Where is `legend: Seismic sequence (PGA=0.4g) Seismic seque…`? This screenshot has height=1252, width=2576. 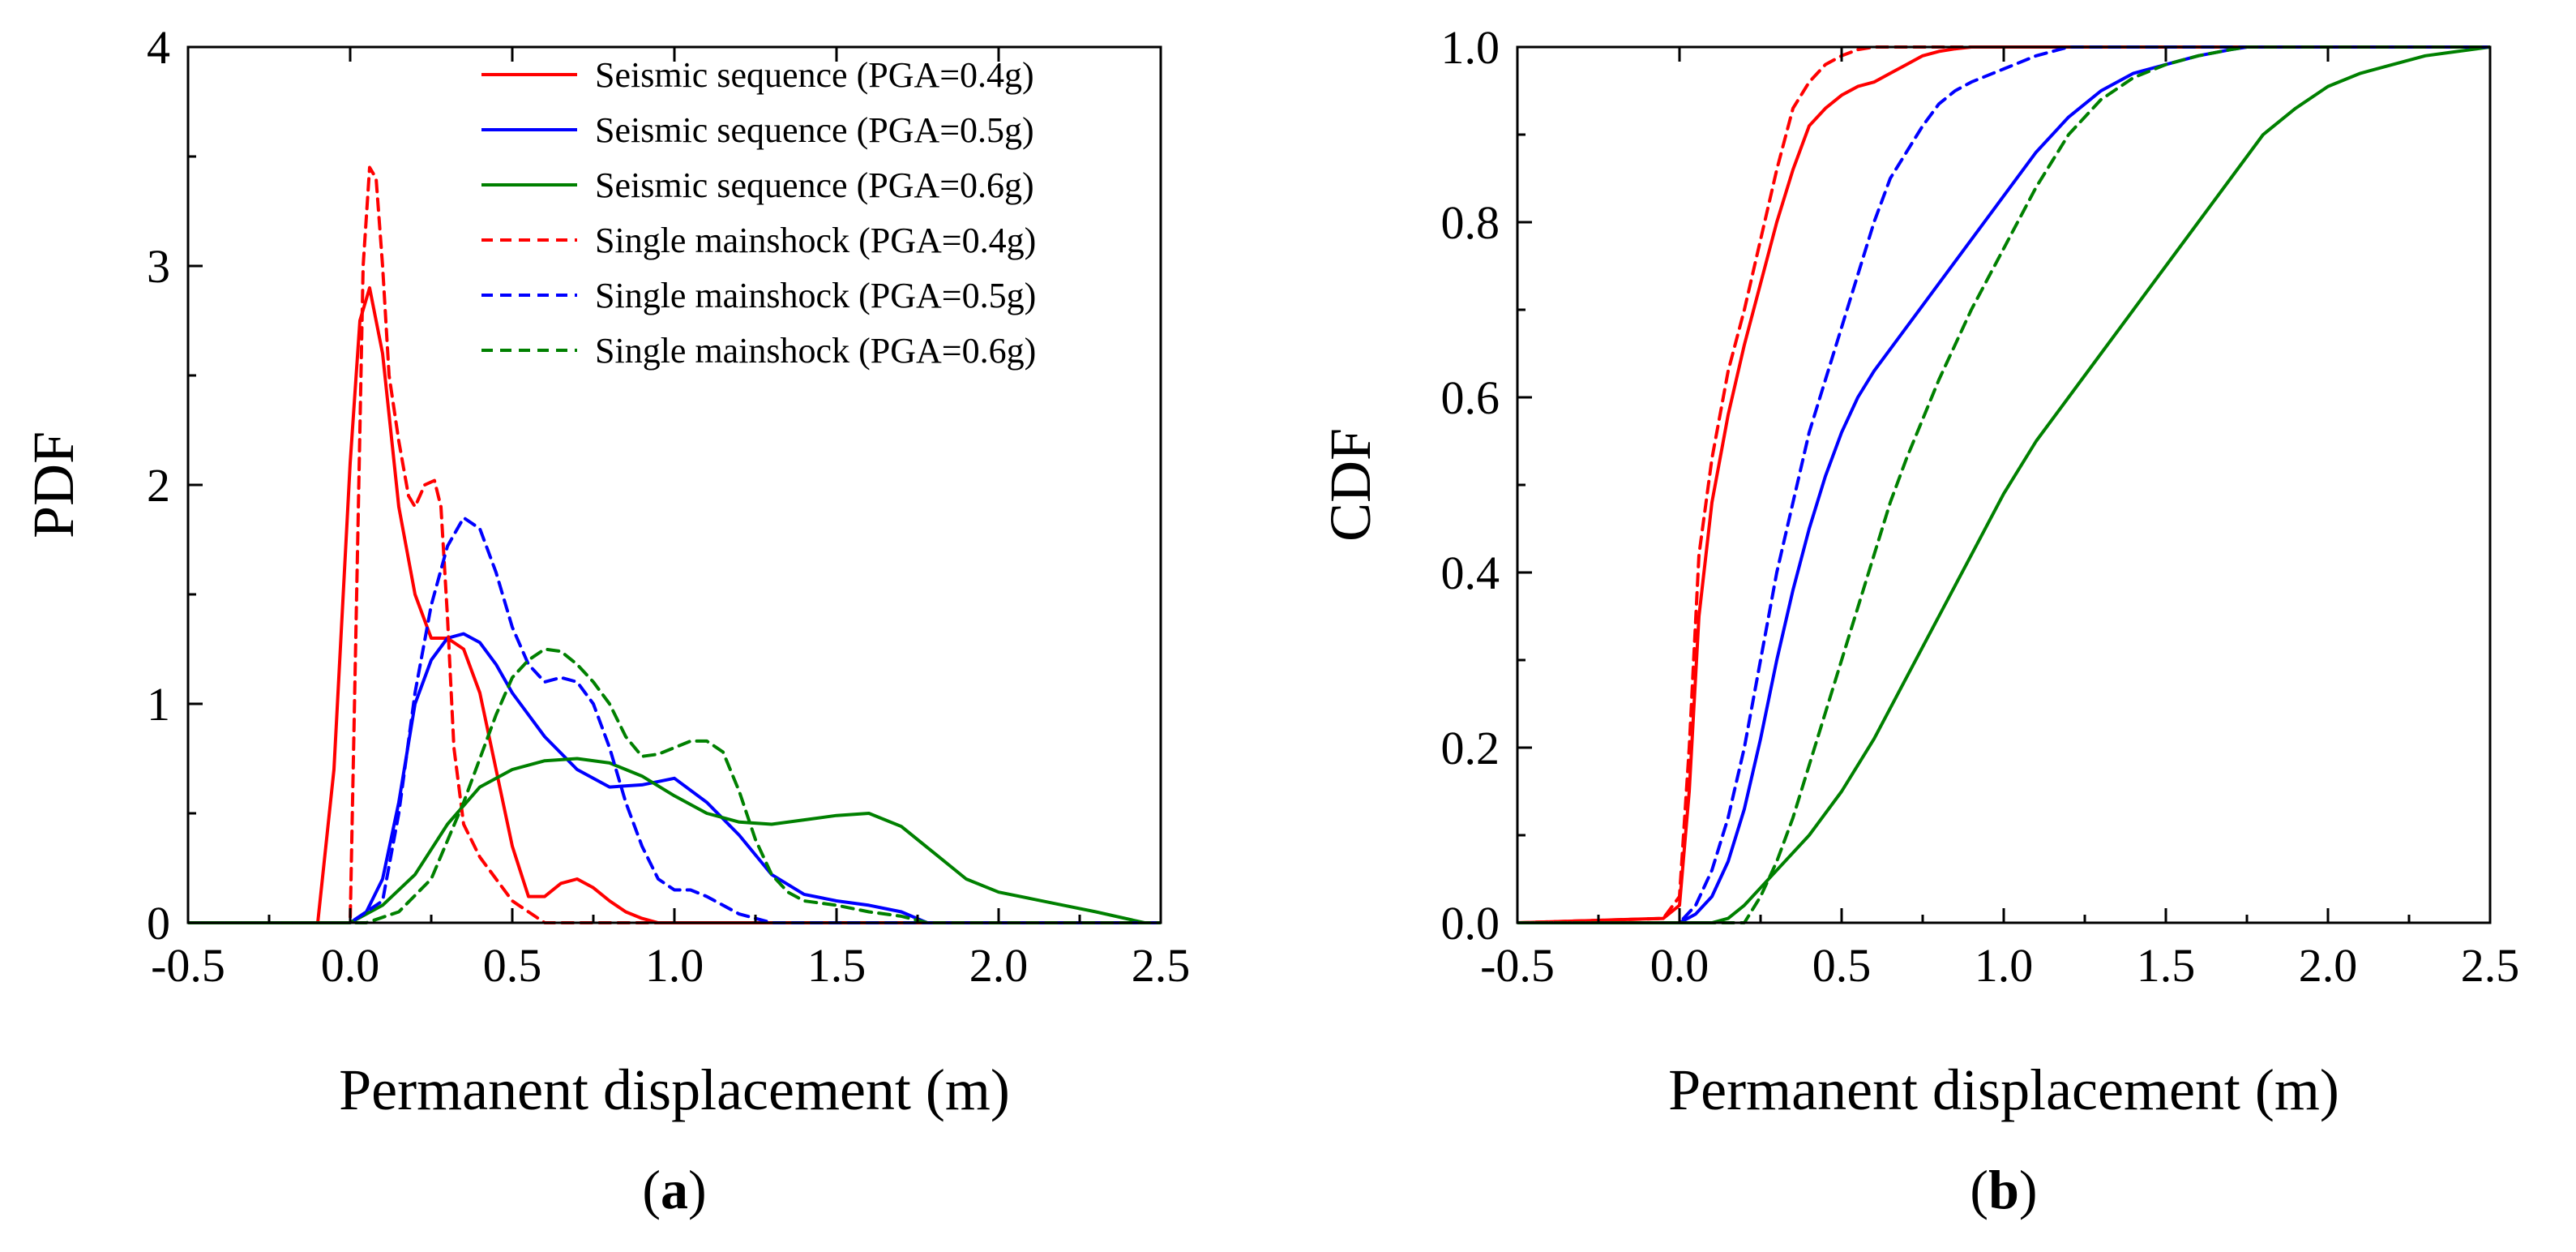
legend: Seismic sequence (PGA=0.4g) Seismic seque… is located at coordinates (758, 213).